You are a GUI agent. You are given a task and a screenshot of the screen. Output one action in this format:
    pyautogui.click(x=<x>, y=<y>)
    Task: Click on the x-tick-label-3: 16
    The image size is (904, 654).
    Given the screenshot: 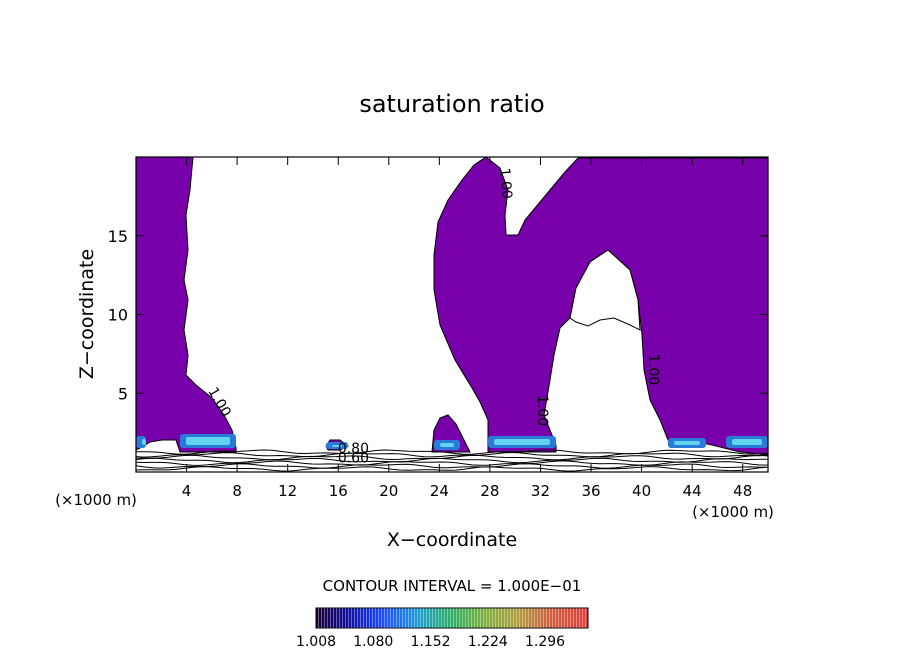 What is the action you would take?
    pyautogui.click(x=338, y=491)
    